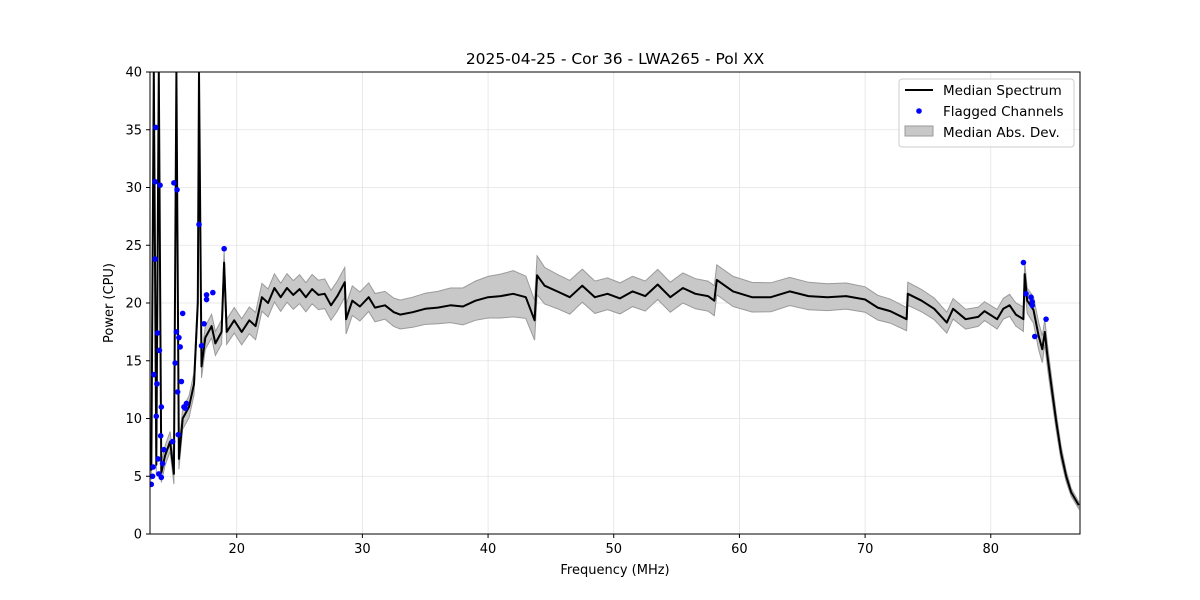  Describe the element at coordinates (133, 73) in the screenshot. I see `y-tick-label: 40` at that location.